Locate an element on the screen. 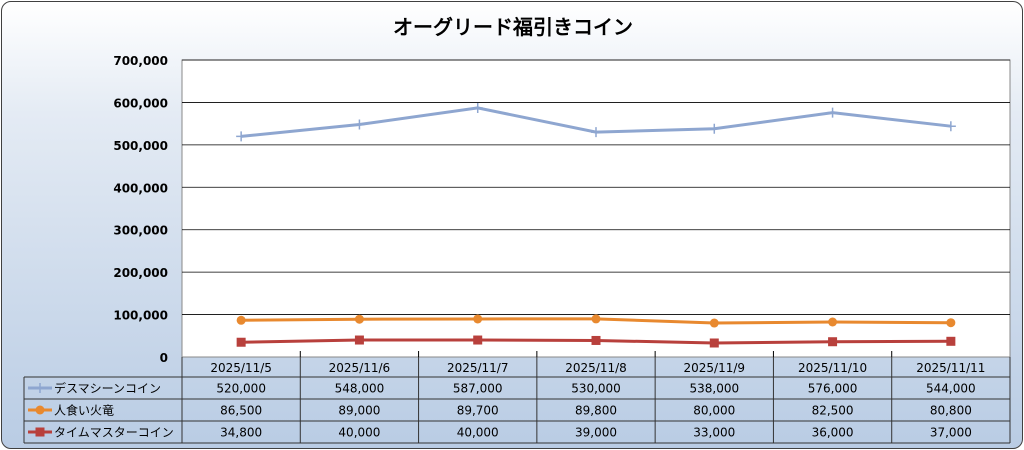 This screenshot has width=1024, height=450. data-label: 538,000 is located at coordinates (714, 389).